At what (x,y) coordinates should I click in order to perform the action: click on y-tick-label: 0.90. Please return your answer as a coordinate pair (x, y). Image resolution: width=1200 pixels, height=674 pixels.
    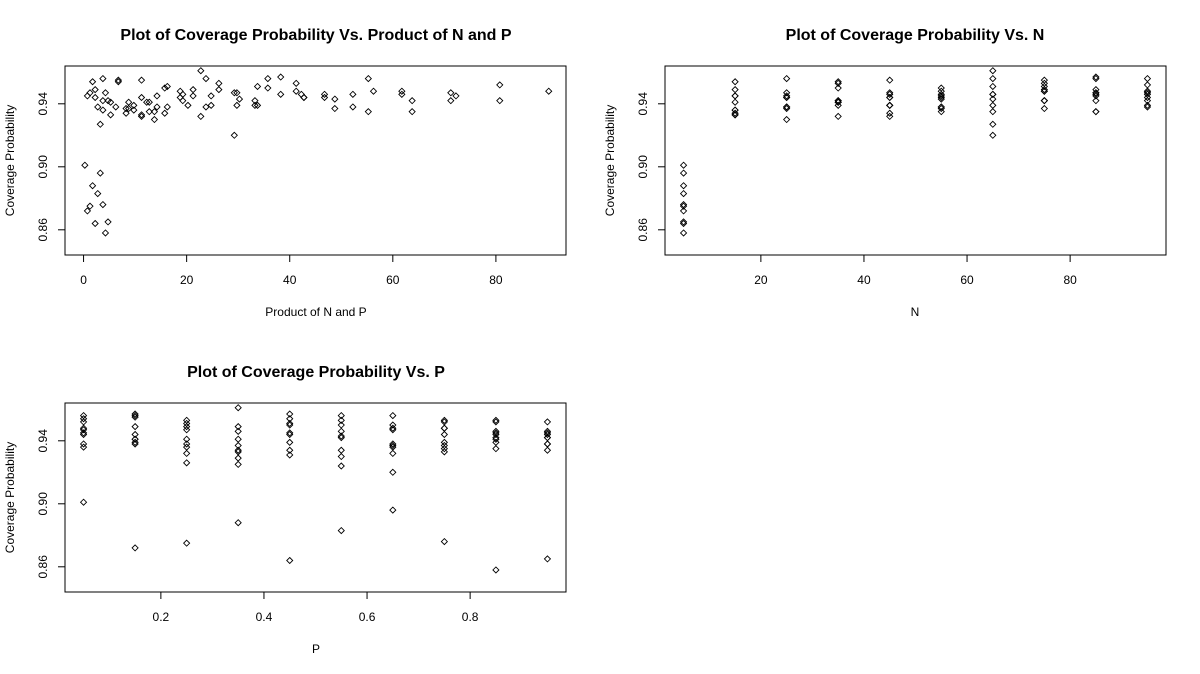
    Looking at the image, I should click on (643, 167).